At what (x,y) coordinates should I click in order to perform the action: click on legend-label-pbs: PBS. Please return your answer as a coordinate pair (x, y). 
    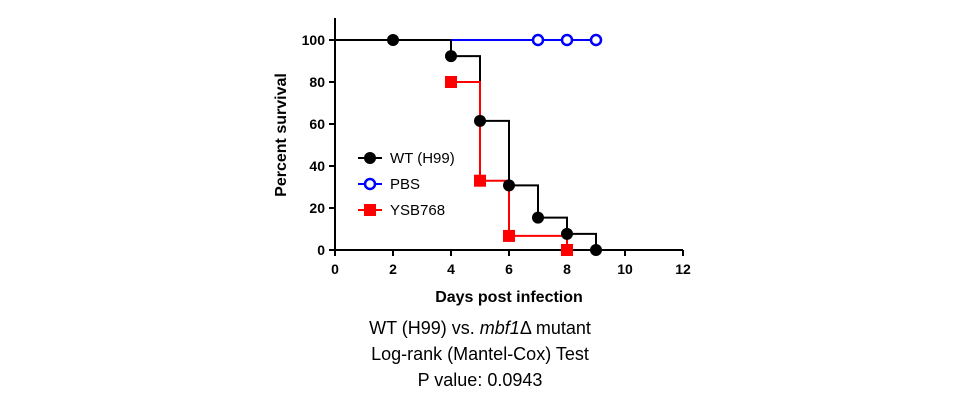
    Looking at the image, I should click on (405, 184).